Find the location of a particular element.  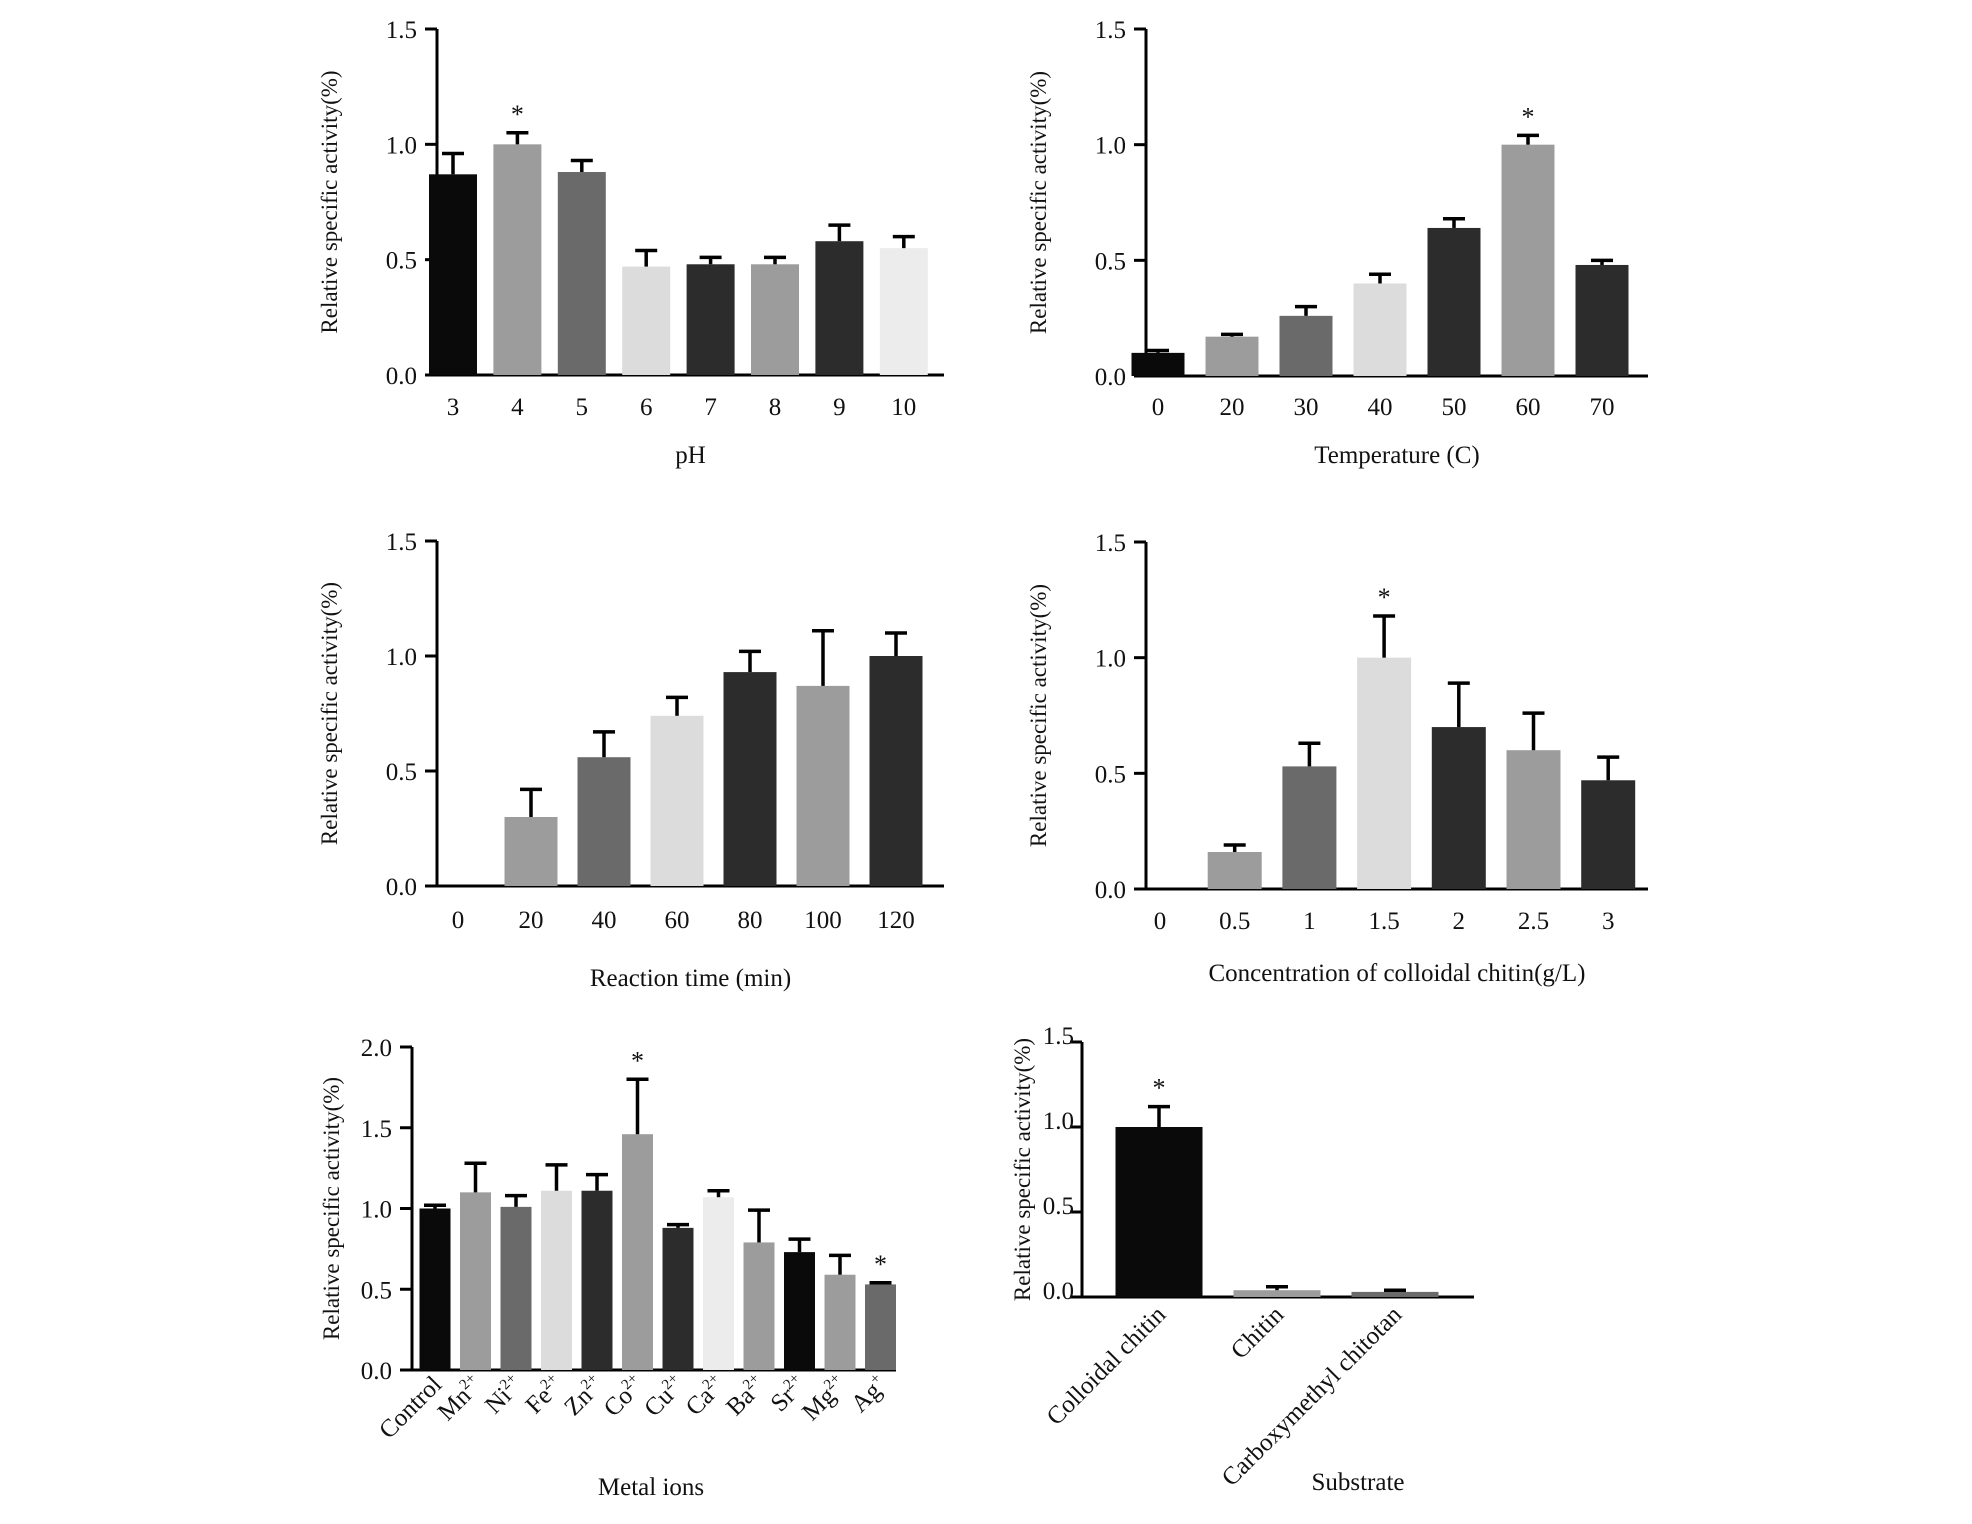

x-tick-label: 50 is located at coordinates (1454, 407).